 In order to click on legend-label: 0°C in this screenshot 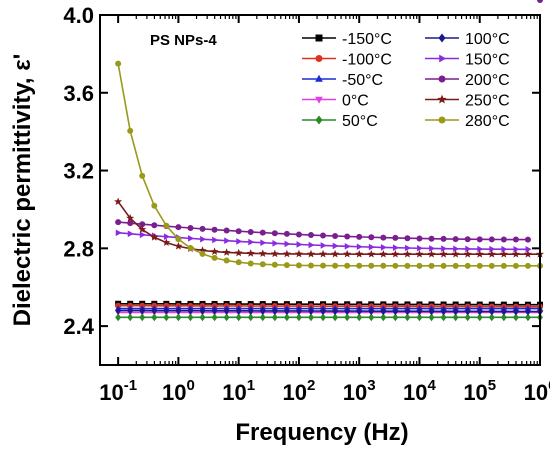, I will do `click(355, 101)`.